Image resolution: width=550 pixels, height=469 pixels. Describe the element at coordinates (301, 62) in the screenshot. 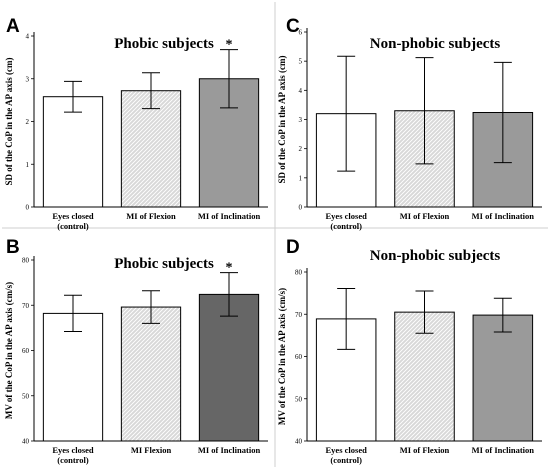

I see `y-tick-label: 5` at that location.